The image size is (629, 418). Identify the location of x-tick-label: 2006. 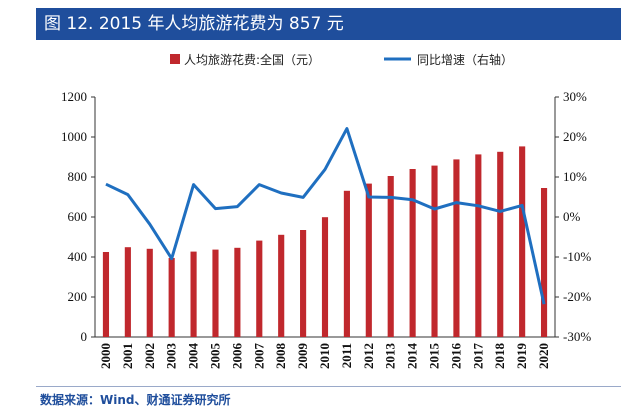
(236, 356).